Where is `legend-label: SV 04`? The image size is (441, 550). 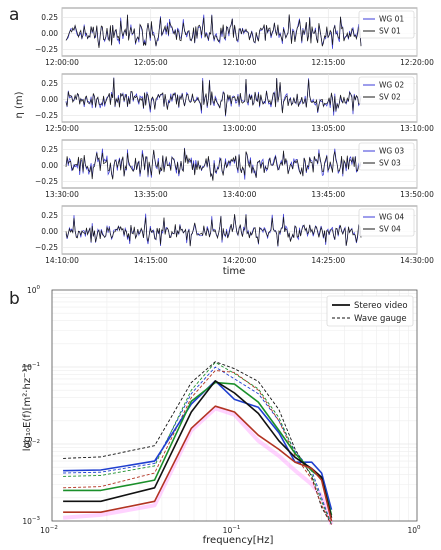 legend-label: SV 04 is located at coordinates (390, 229).